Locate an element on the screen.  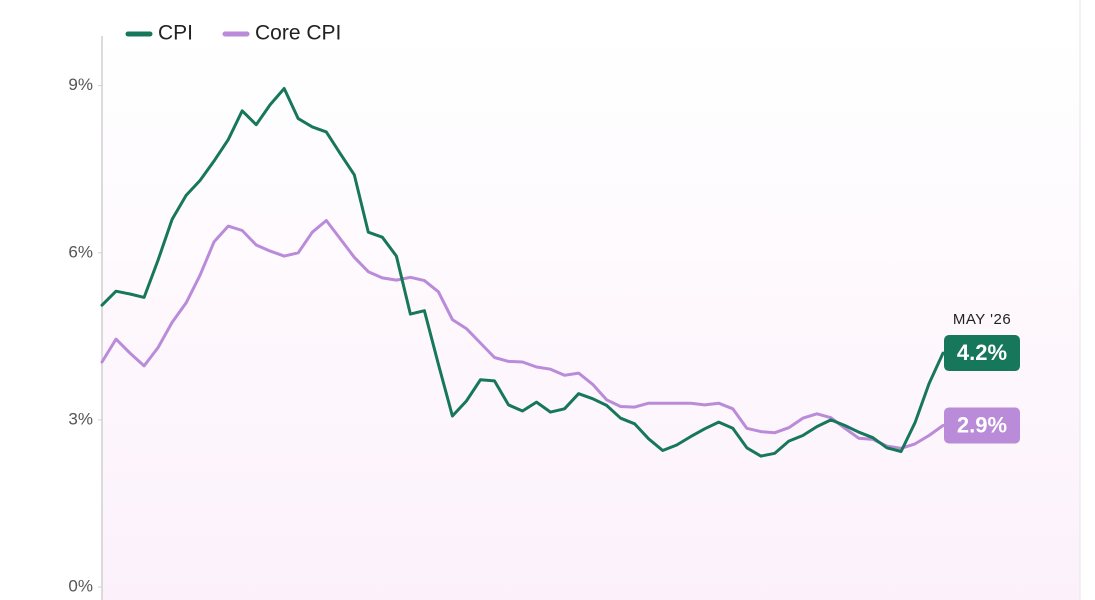
category-label: MAY '26 is located at coordinates (982, 319).